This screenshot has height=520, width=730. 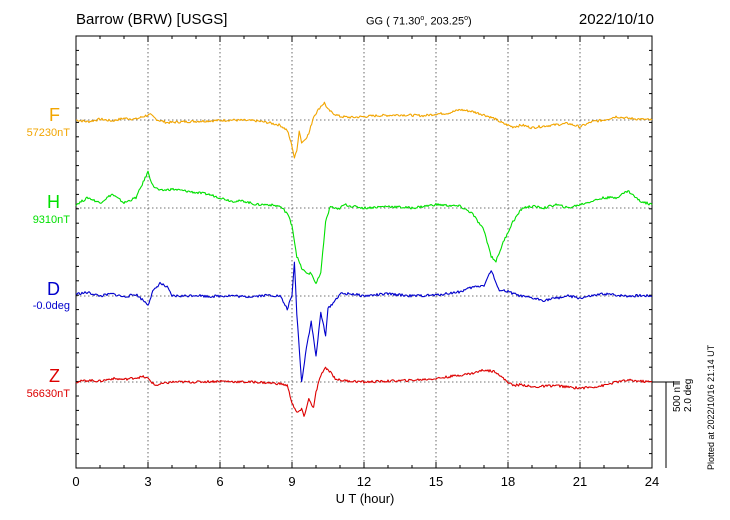 What do you see at coordinates (365, 498) in the screenshot?
I see `x-axis-title: U T (hour)` at bounding box center [365, 498].